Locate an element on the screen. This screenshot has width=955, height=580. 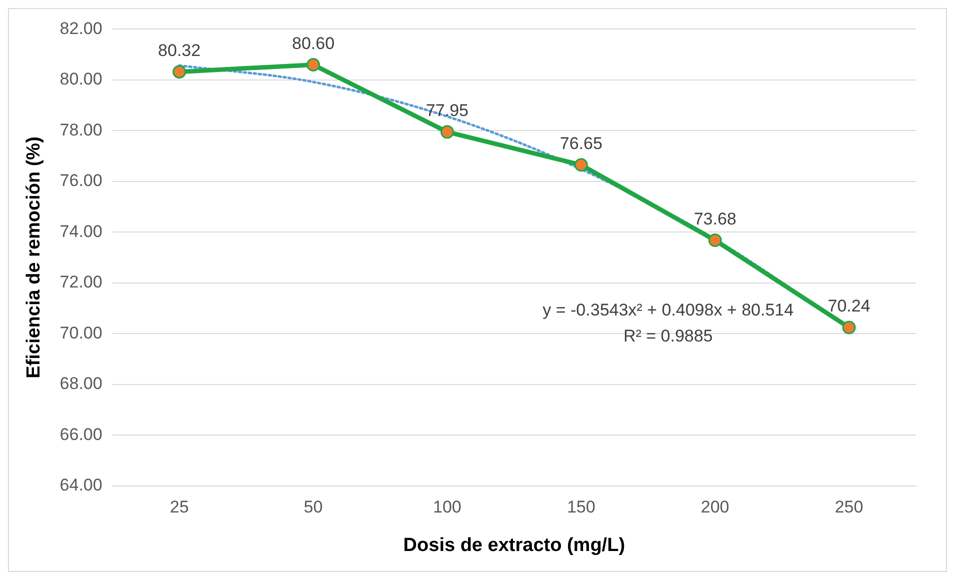
x-tick-label: 25 is located at coordinates (179, 507).